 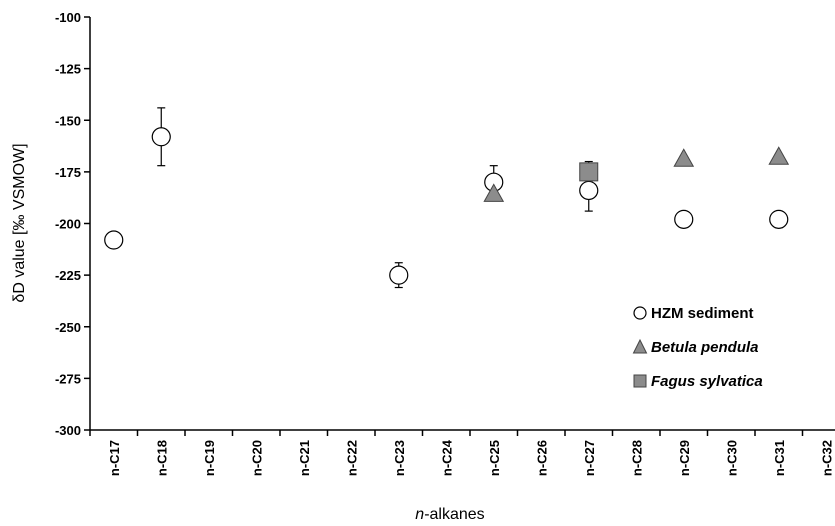 I want to click on x-tick-label: n-C30, so click(x=731, y=458).